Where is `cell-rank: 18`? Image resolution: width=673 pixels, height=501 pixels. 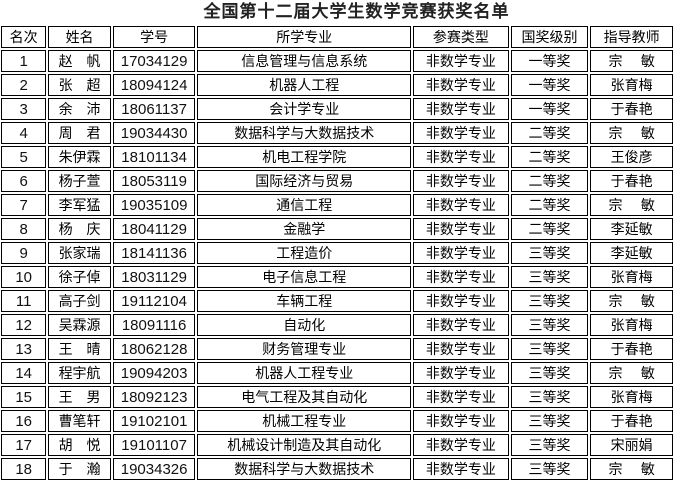 cell-rank: 18 is located at coordinates (24, 469).